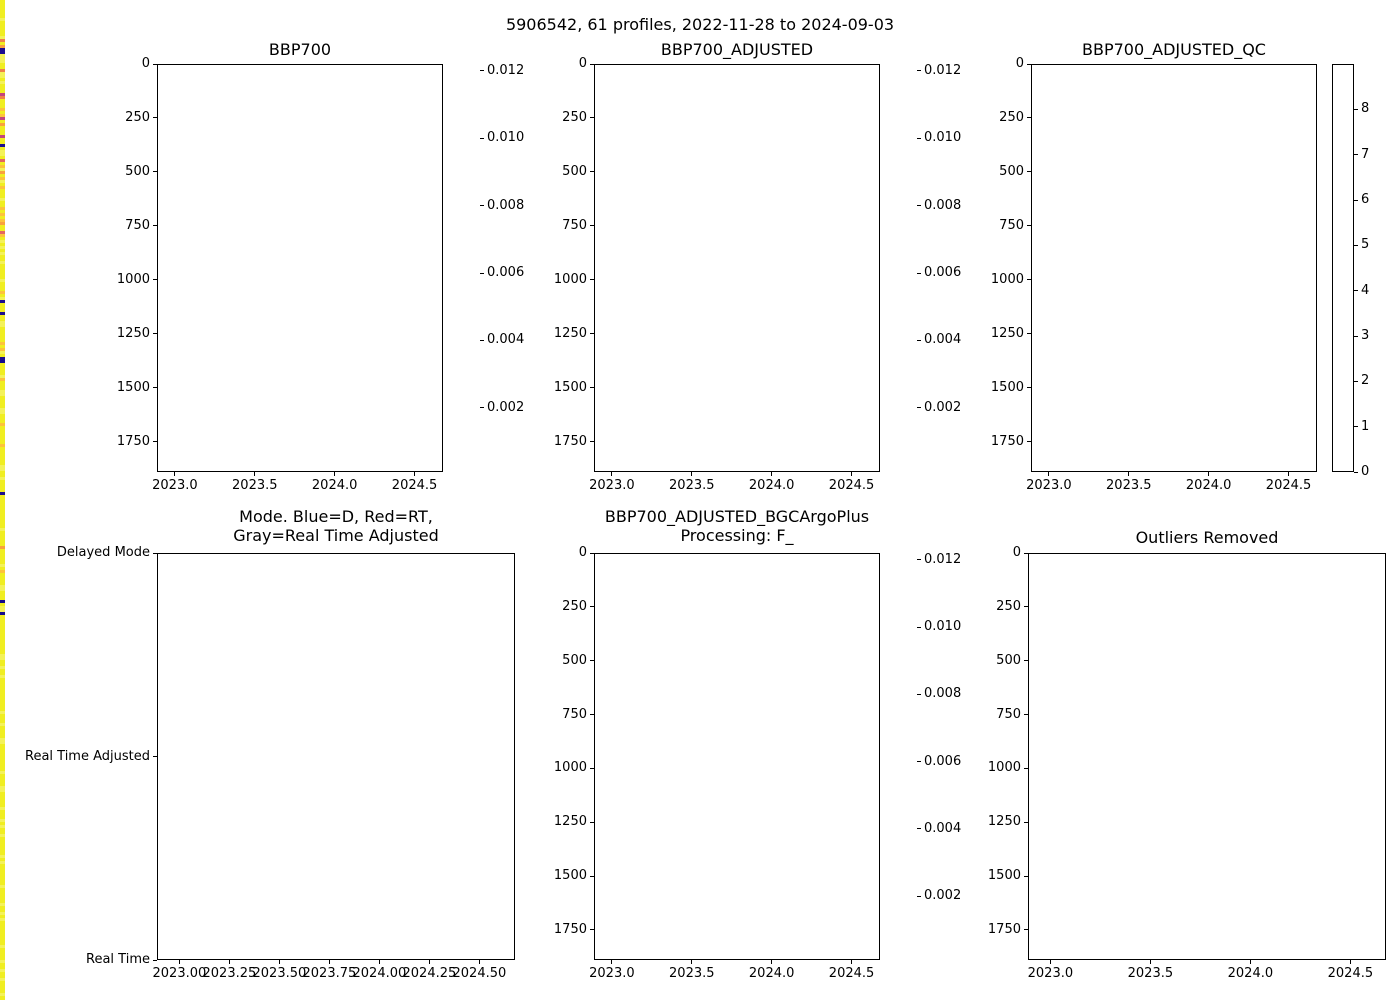 The image size is (1400, 1000). Describe the element at coordinates (137, 171) in the screenshot. I see `y-tick-label: 500` at that location.